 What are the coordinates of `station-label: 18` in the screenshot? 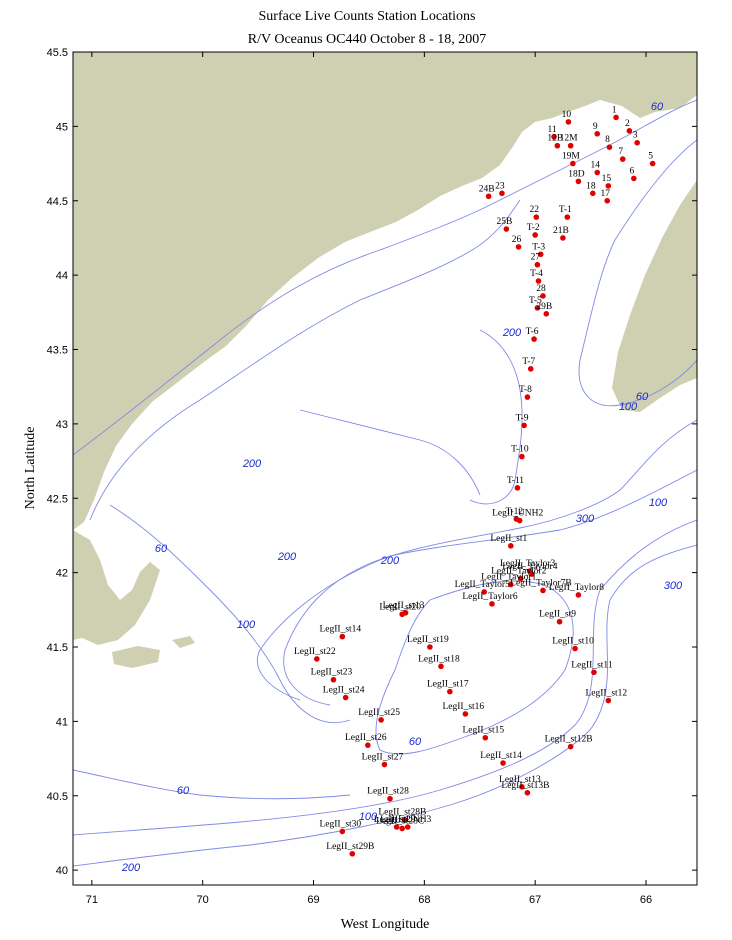 It's located at (591, 186).